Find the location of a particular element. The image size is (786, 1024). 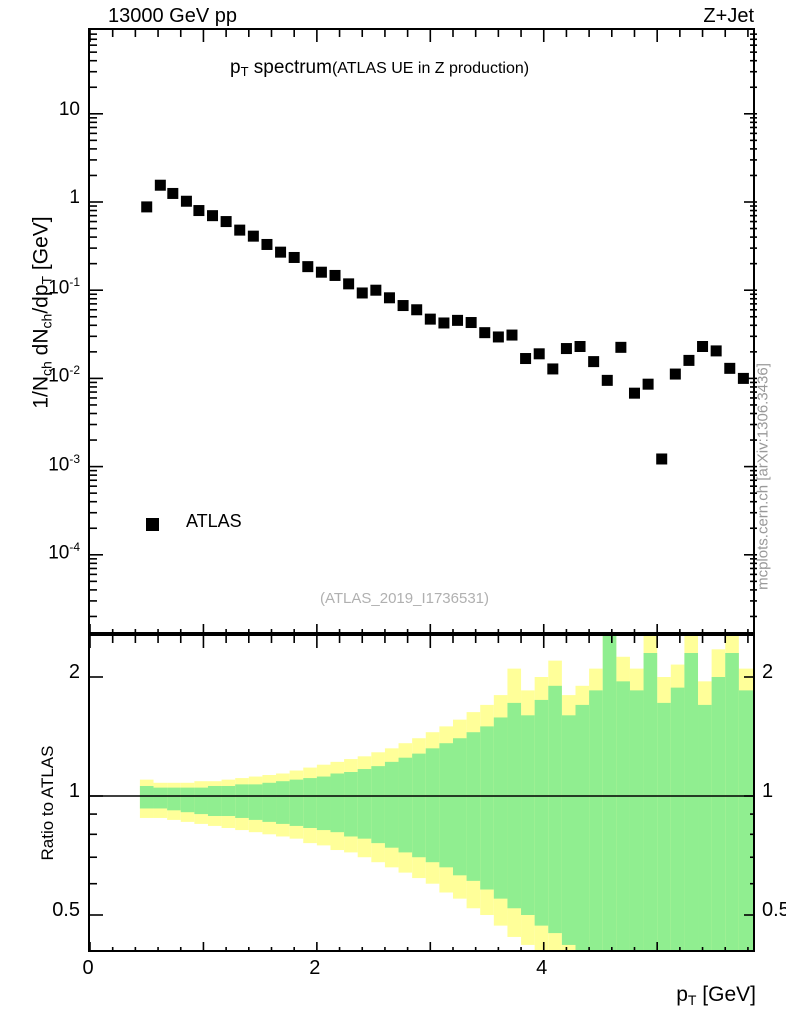

mcplots-watermark: mcplots.cern.ch [arXiv:1306.3436] is located at coordinates (763, 476).